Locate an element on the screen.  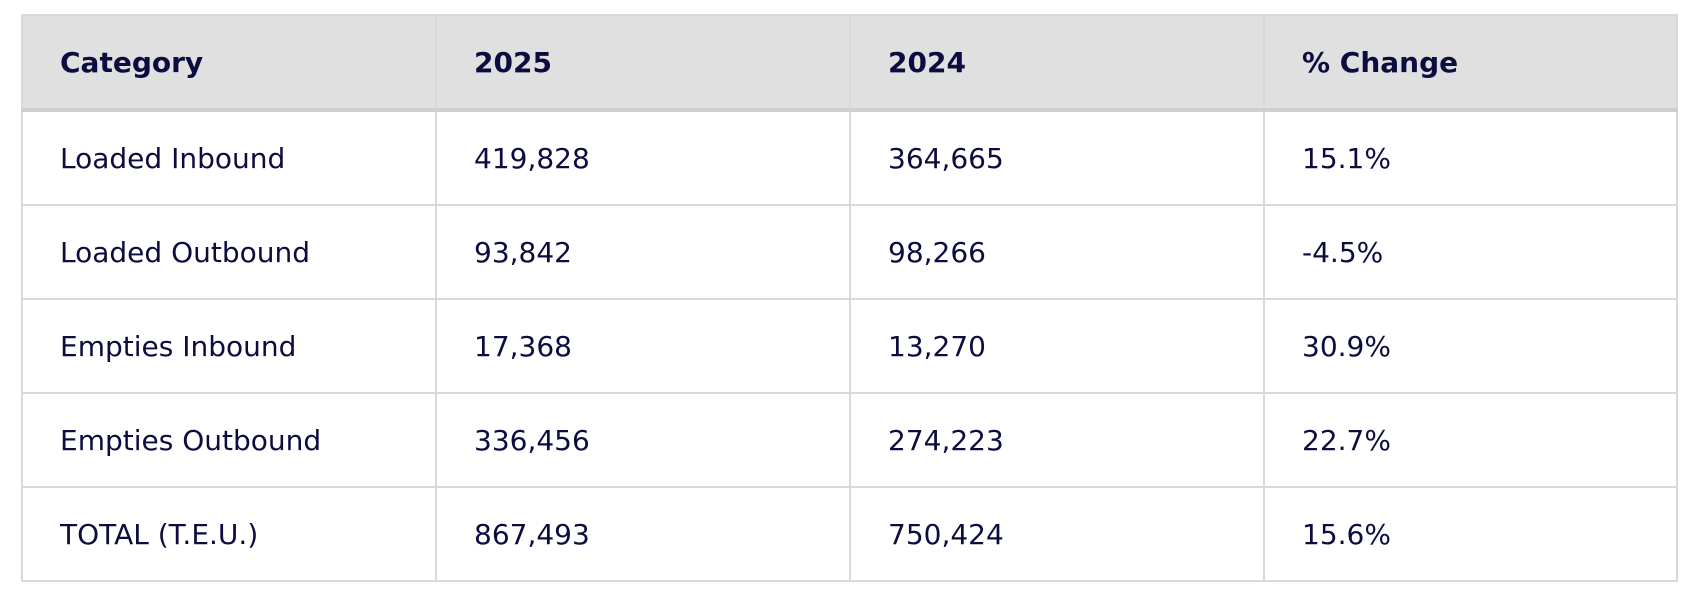
header-2024: 2024 is located at coordinates (1057, 63).